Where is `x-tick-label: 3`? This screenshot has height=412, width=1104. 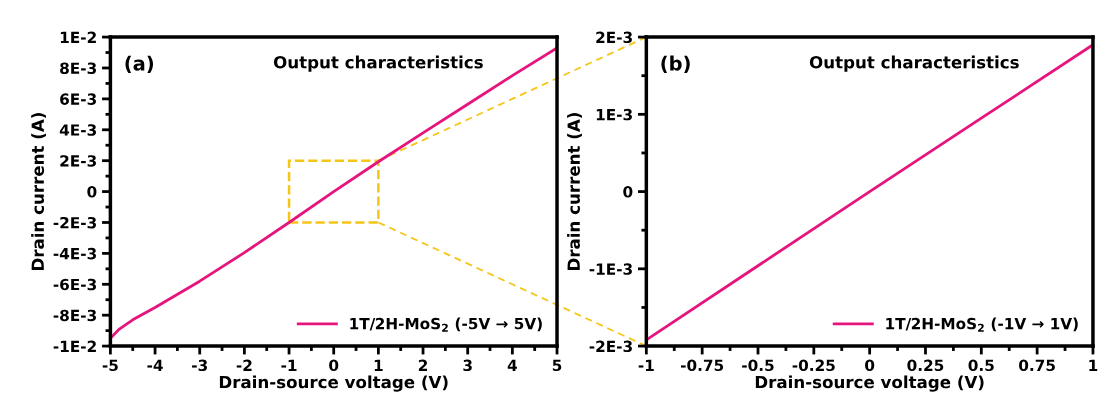
x-tick-label: 3 is located at coordinates (467, 365).